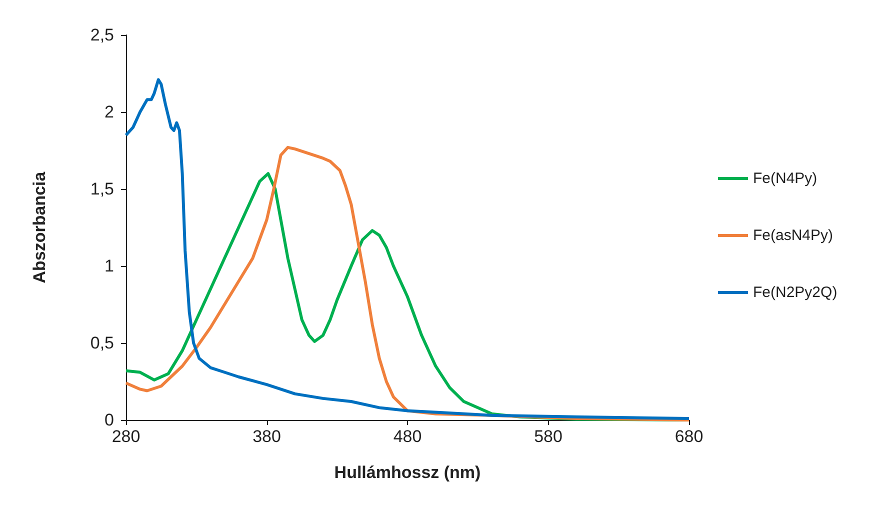 Image resolution: width=891 pixels, height=512 pixels. What do you see at coordinates (109, 112) in the screenshot?
I see `y-tick-label: 2` at bounding box center [109, 112].